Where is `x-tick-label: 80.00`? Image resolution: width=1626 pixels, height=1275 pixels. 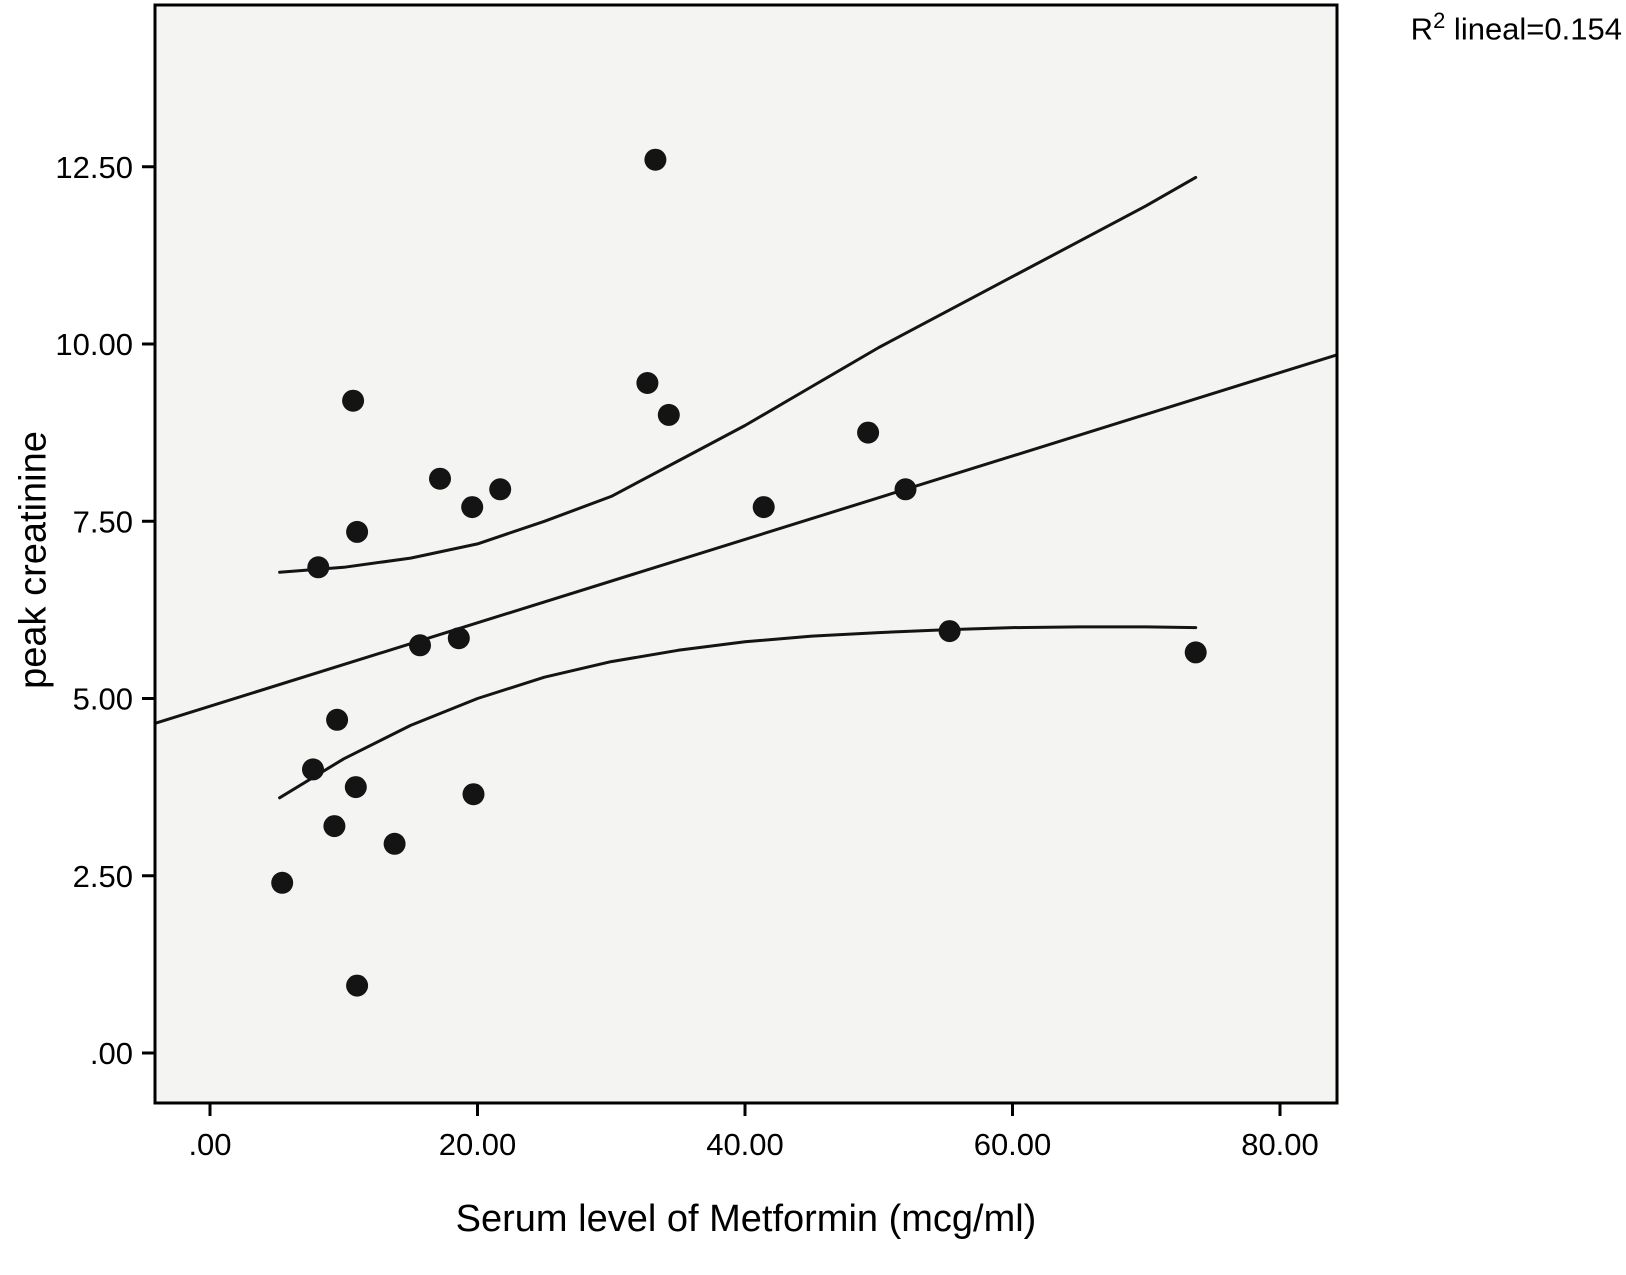
x-tick-label: 80.00 is located at coordinates (1280, 1144).